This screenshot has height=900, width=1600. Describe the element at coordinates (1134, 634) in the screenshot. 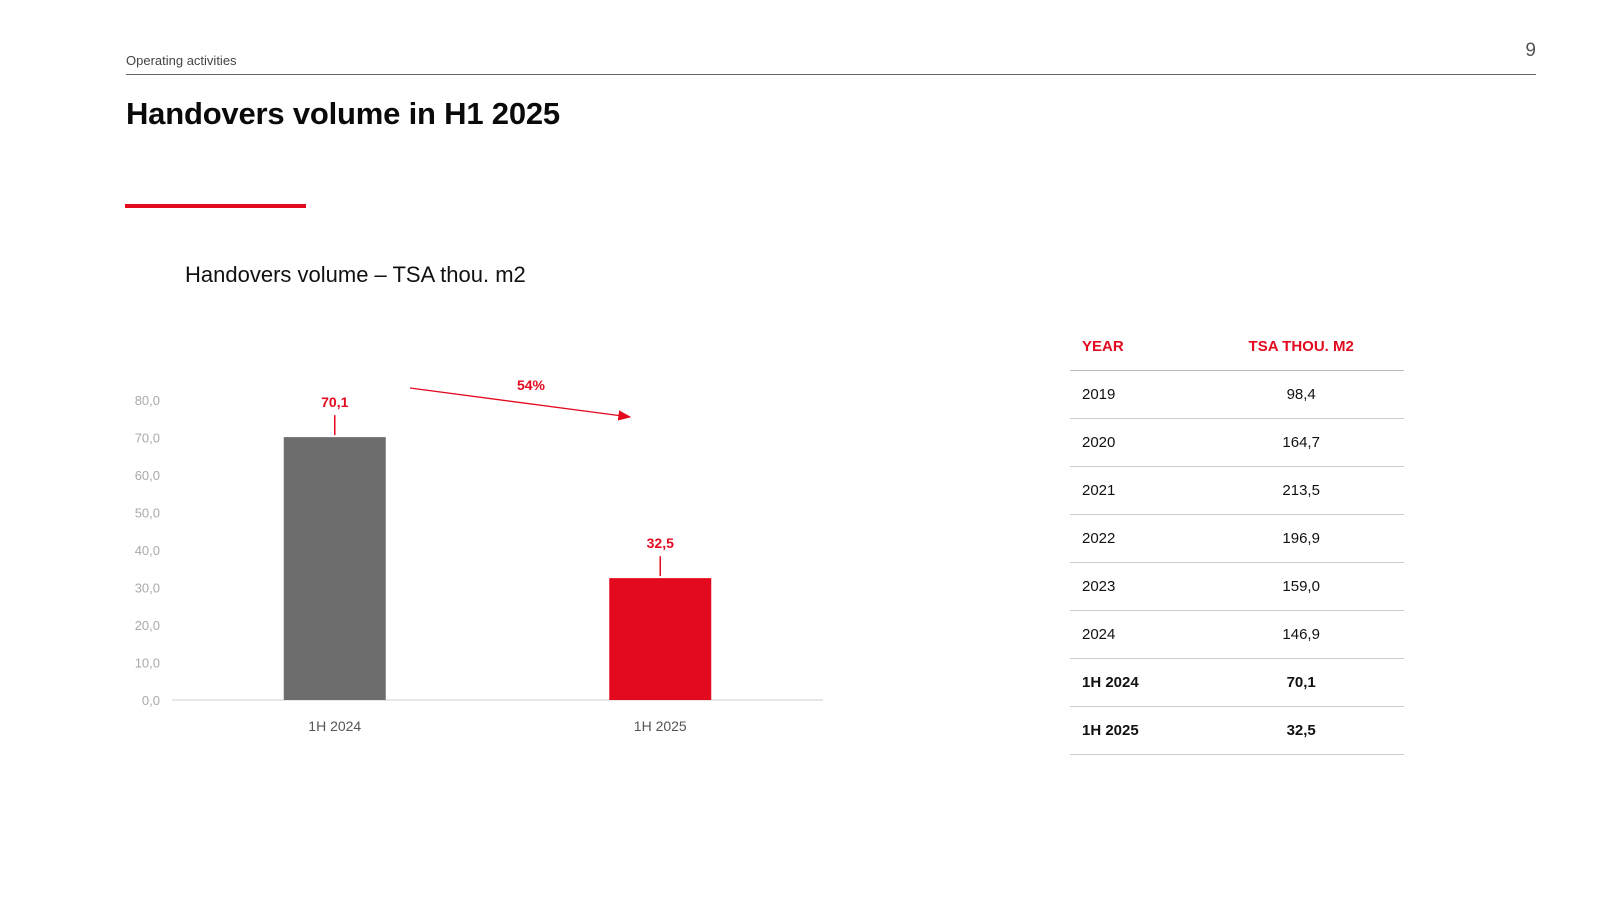

I see `table-cell-year: 2024` at that location.